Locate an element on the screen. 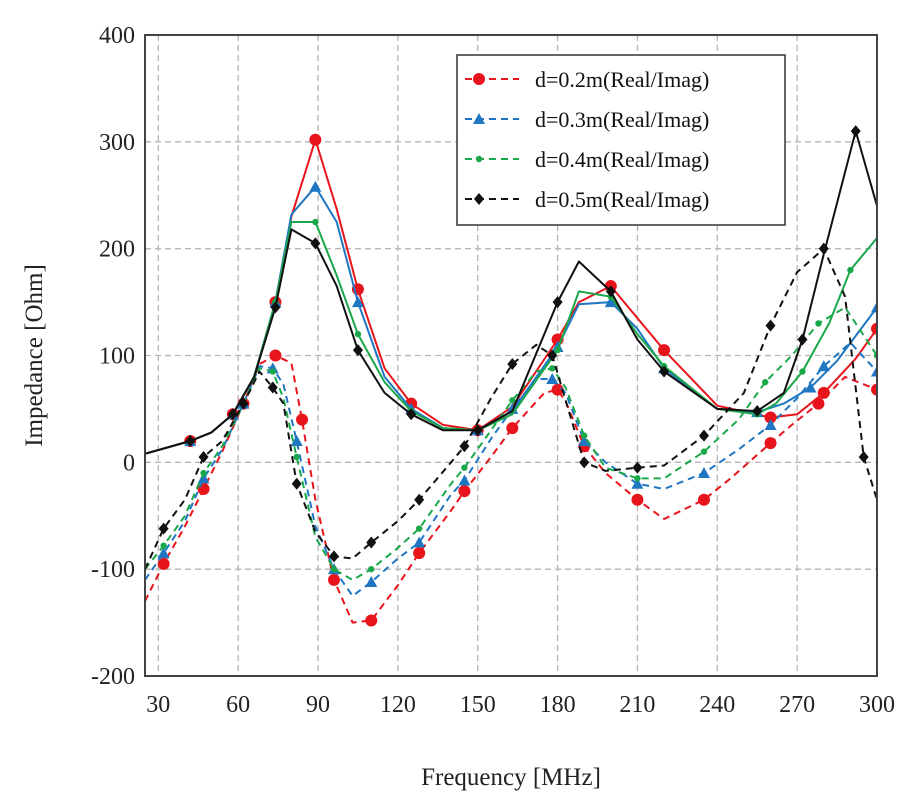  legend-label: d=0.4m(Real/Imag) is located at coordinates (622, 159).